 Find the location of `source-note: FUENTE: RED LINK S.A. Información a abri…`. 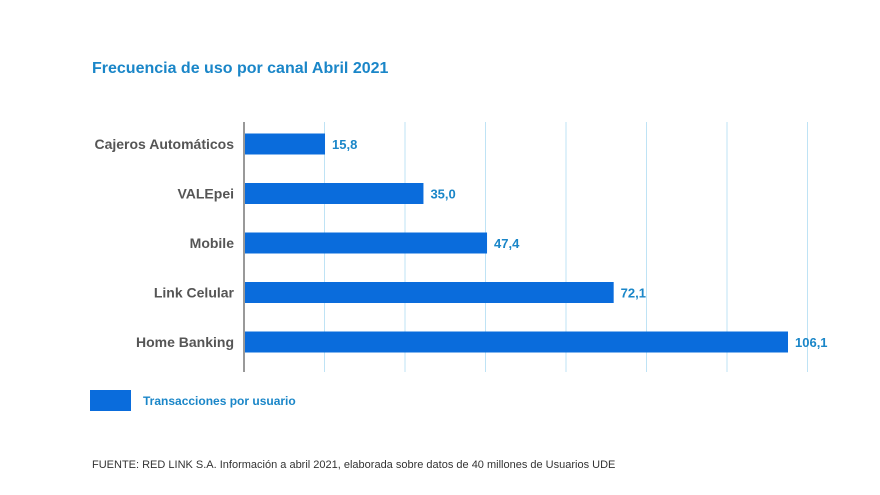

source-note: FUENTE: RED LINK S.A. Información a abri… is located at coordinates (354, 465).